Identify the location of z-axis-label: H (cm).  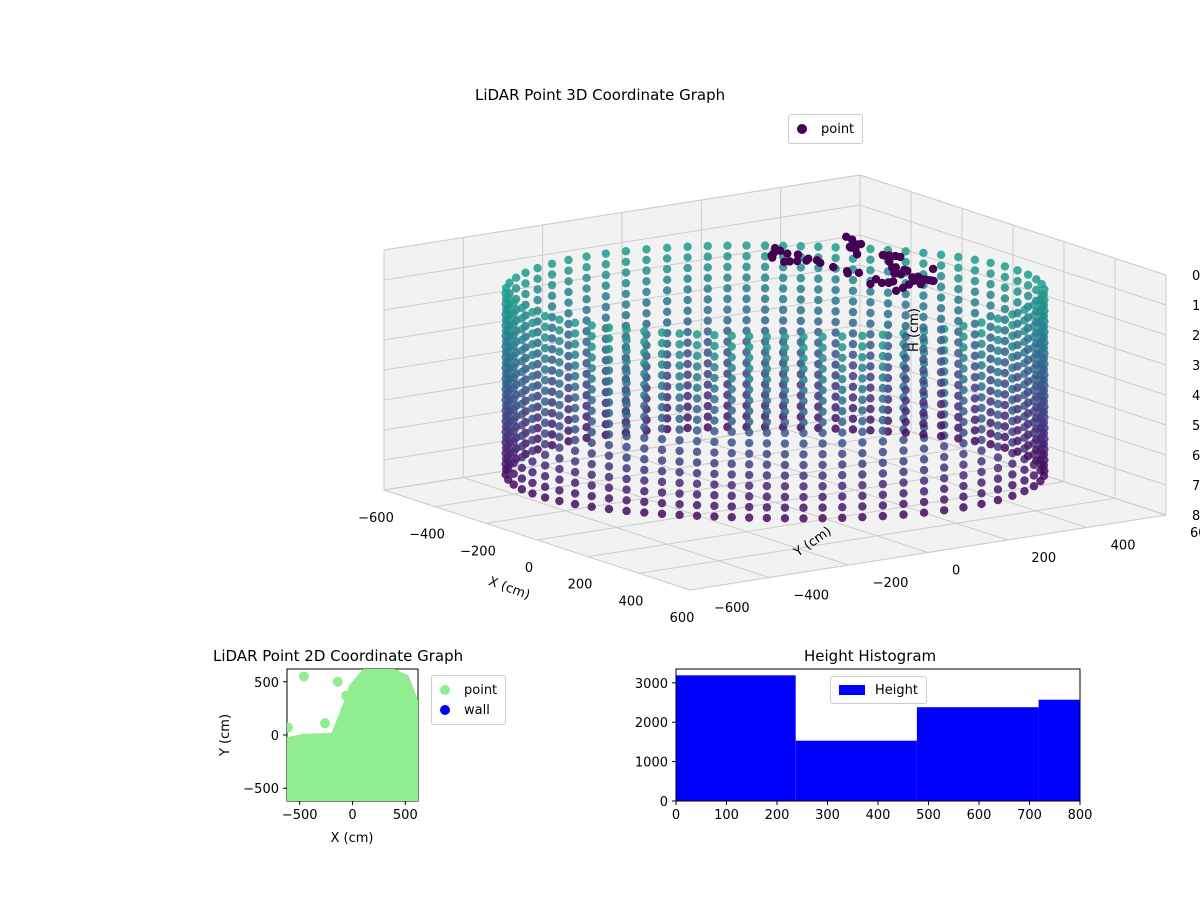
(914, 330).